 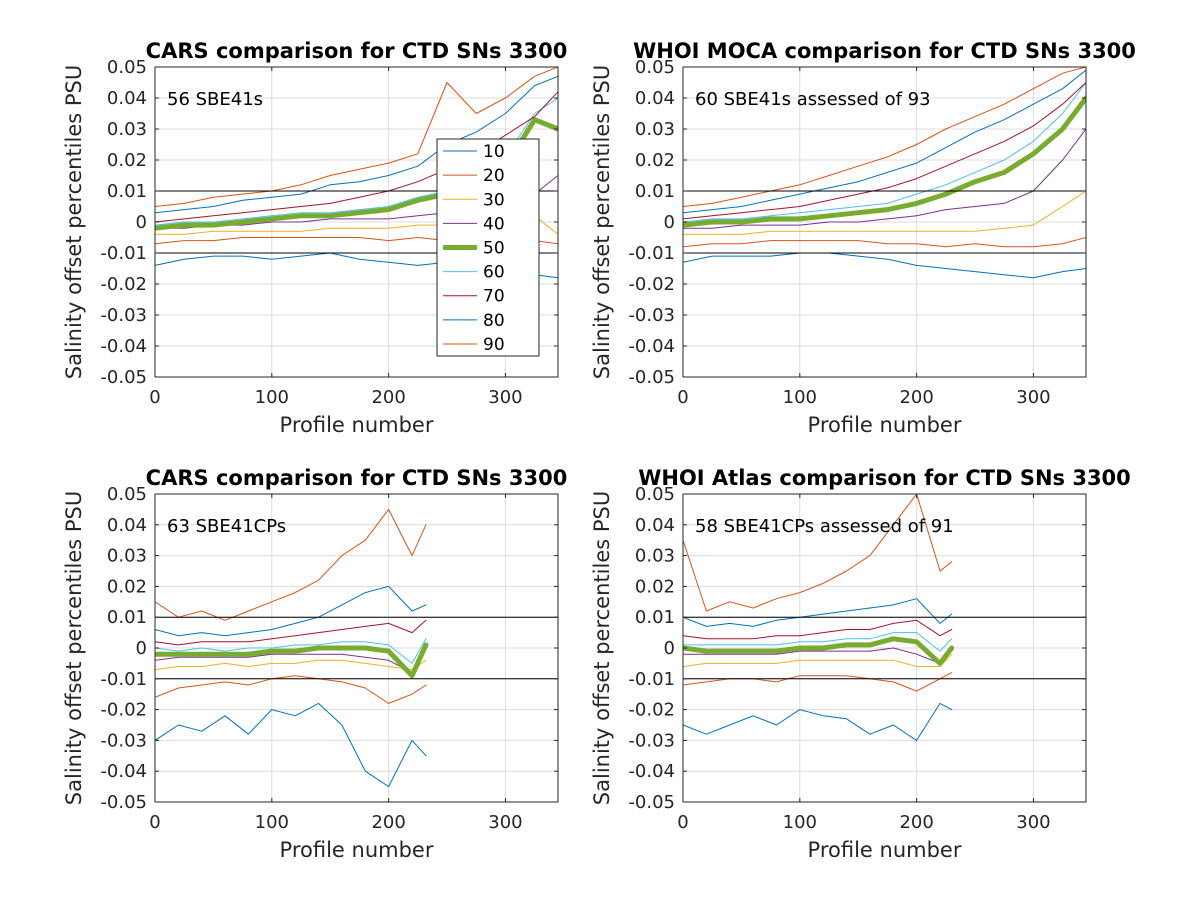 What do you see at coordinates (215, 99) in the screenshot?
I see `count-annotation: 56 SBE41s` at bounding box center [215, 99].